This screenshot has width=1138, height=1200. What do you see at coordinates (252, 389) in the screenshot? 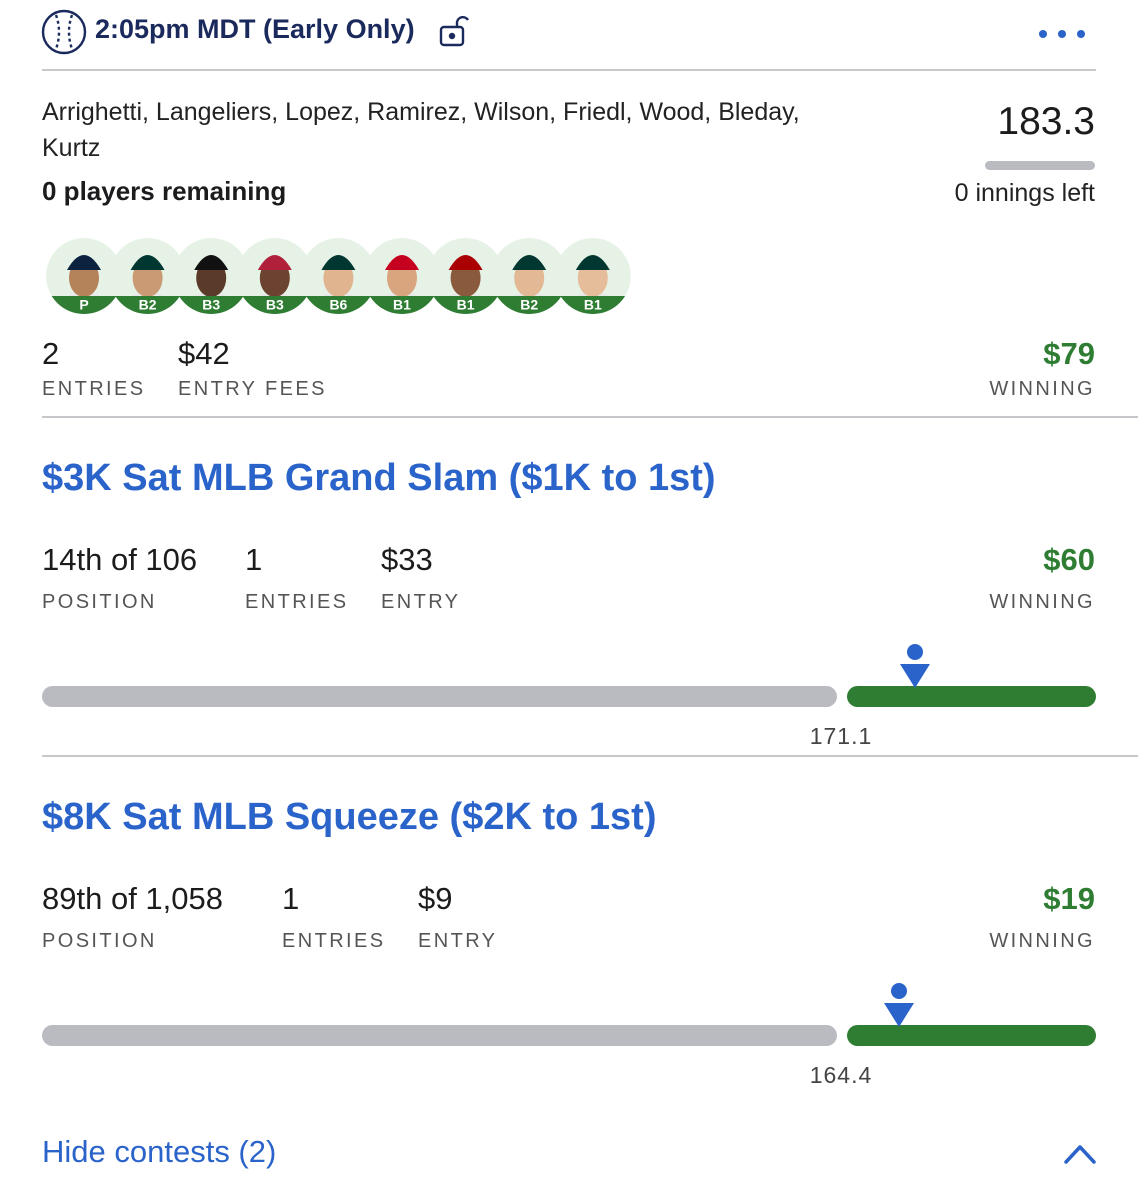
I see `fees-label: ENTRY FEES` at bounding box center [252, 389].